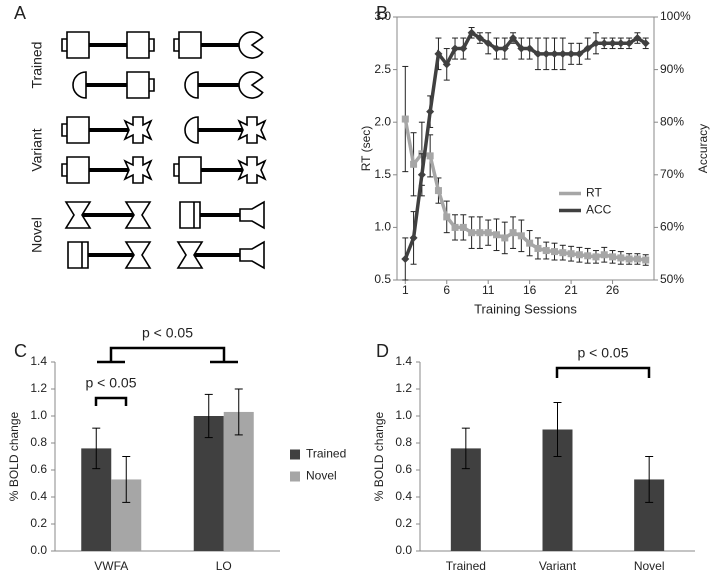 The height and width of the screenshot is (576, 720). I want to click on y-tick-label: 1.5, so click(382, 174).